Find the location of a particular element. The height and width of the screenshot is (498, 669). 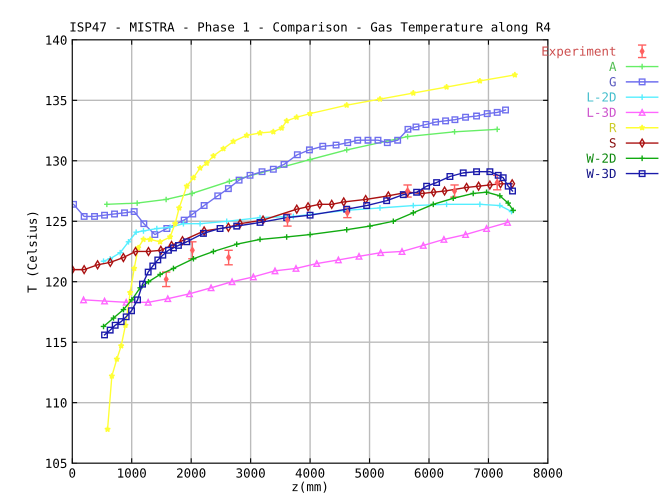

x-tick-label: 8000 is located at coordinates (548, 473).